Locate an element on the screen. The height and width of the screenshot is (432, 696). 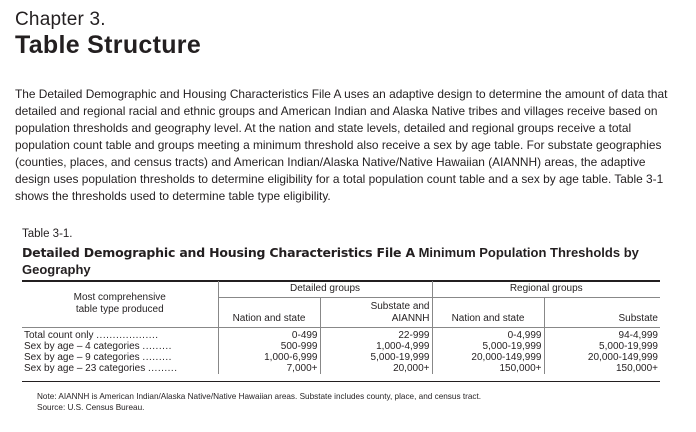
source-line: Source: U.S. Census Bureau. is located at coordinates (91, 407).